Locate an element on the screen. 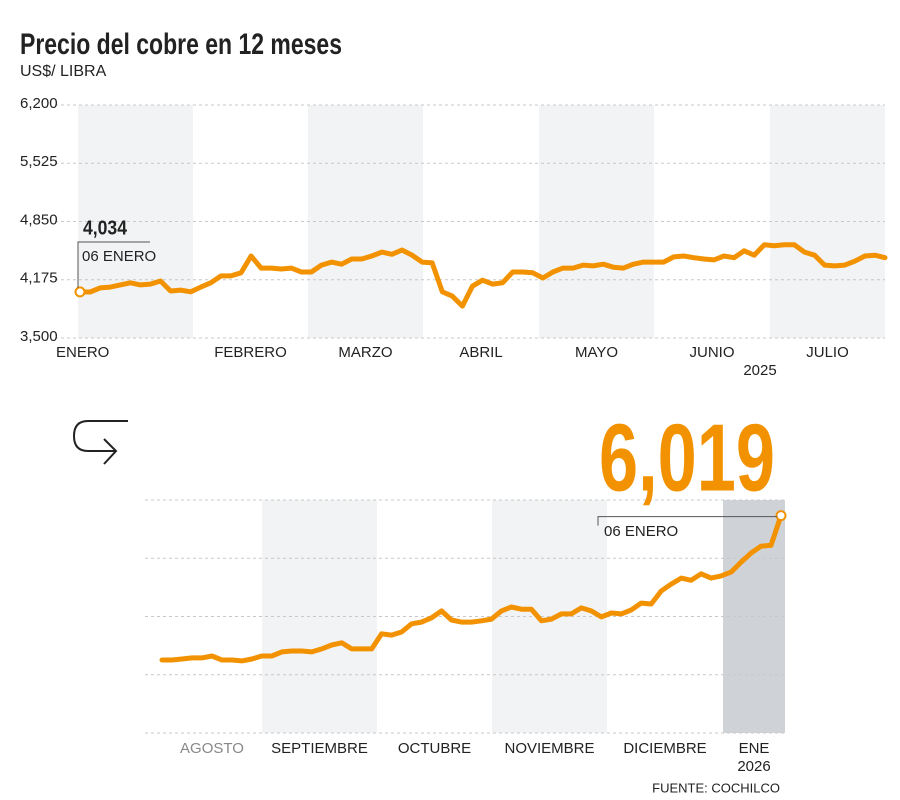 The width and height of the screenshot is (900, 800). y-tick-label: 4,850 is located at coordinates (39, 219).